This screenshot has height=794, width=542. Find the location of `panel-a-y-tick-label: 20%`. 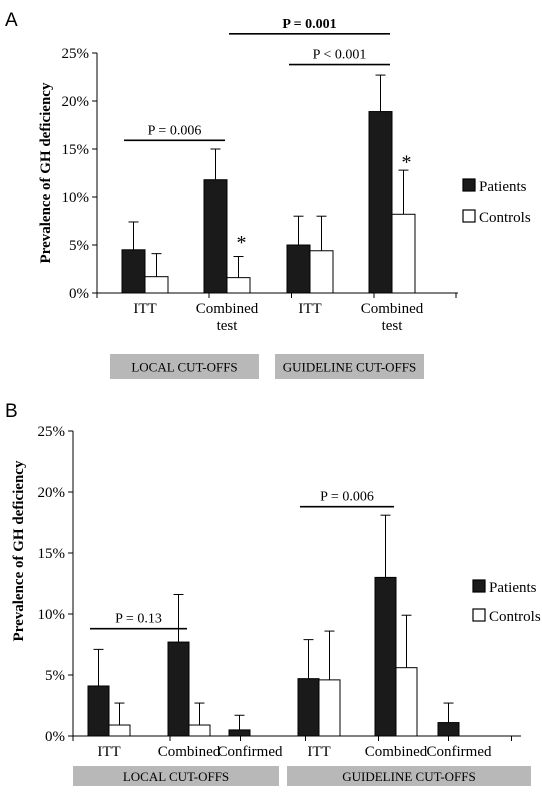

panel-a-y-tick-label: 20% is located at coordinates (76, 102).